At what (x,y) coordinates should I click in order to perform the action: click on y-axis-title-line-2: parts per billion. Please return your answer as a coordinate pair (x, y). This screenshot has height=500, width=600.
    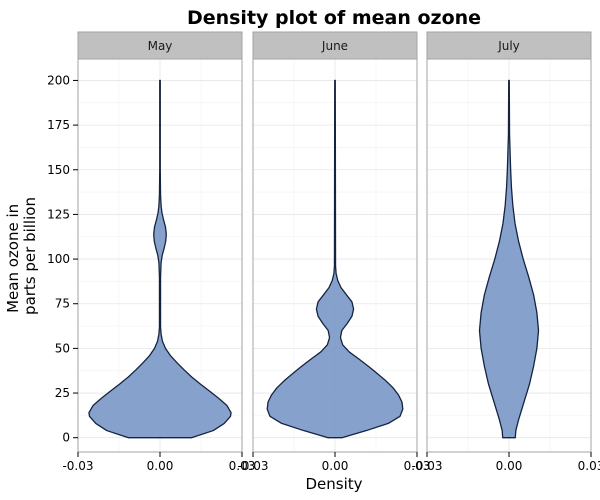
    Looking at the image, I should click on (30, 256).